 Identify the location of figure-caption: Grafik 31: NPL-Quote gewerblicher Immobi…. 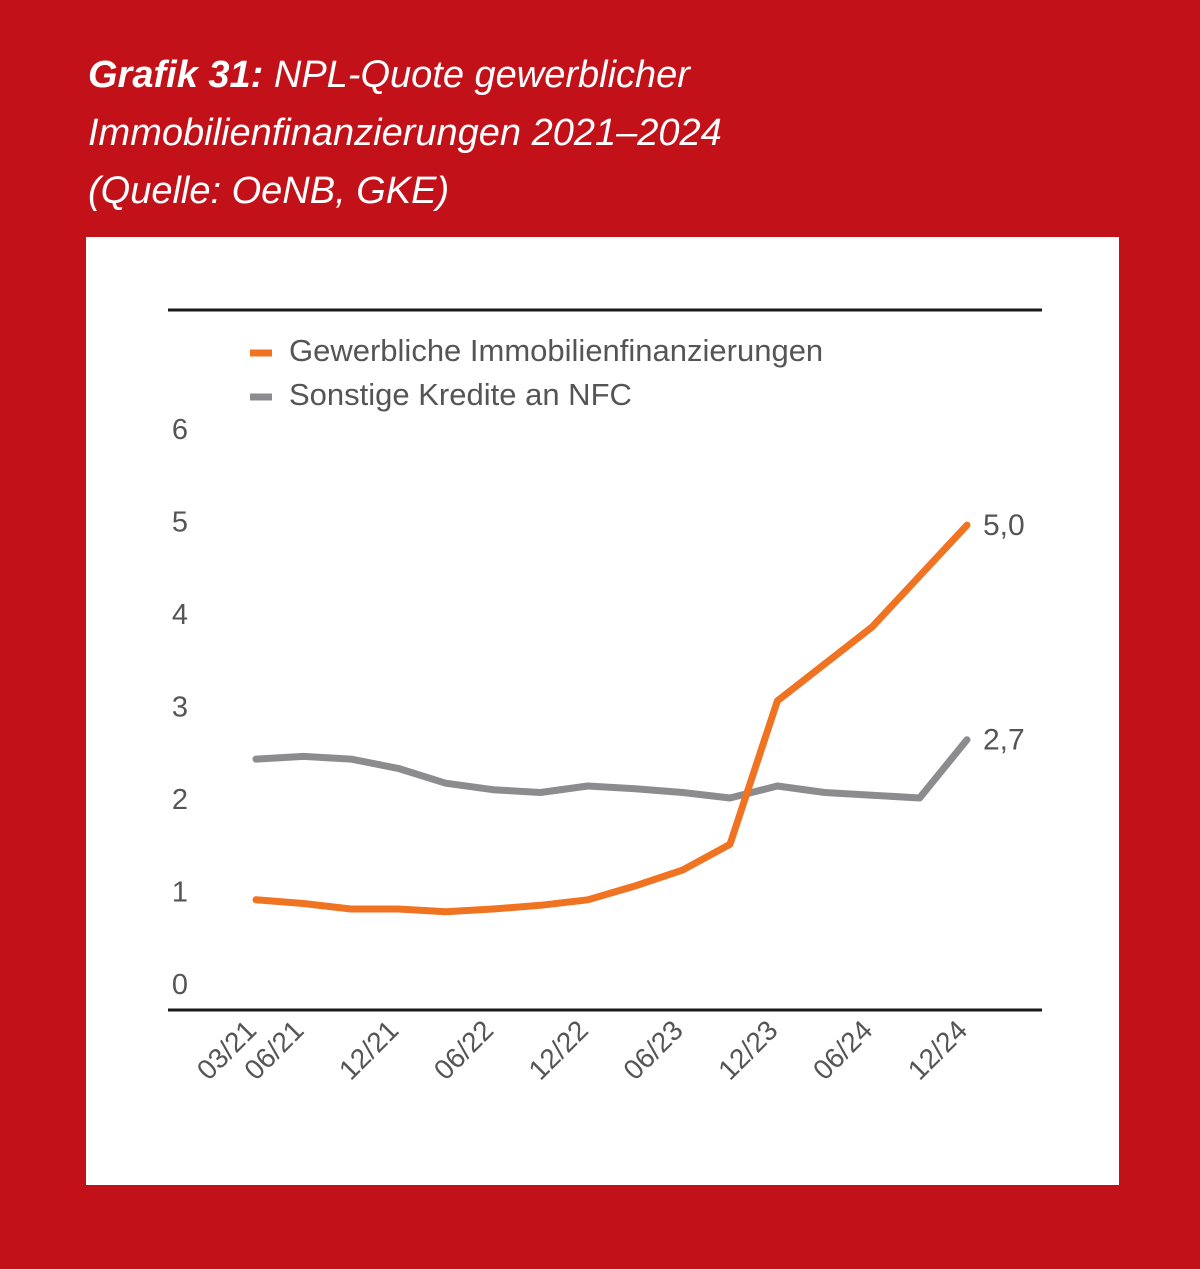
(613, 133).